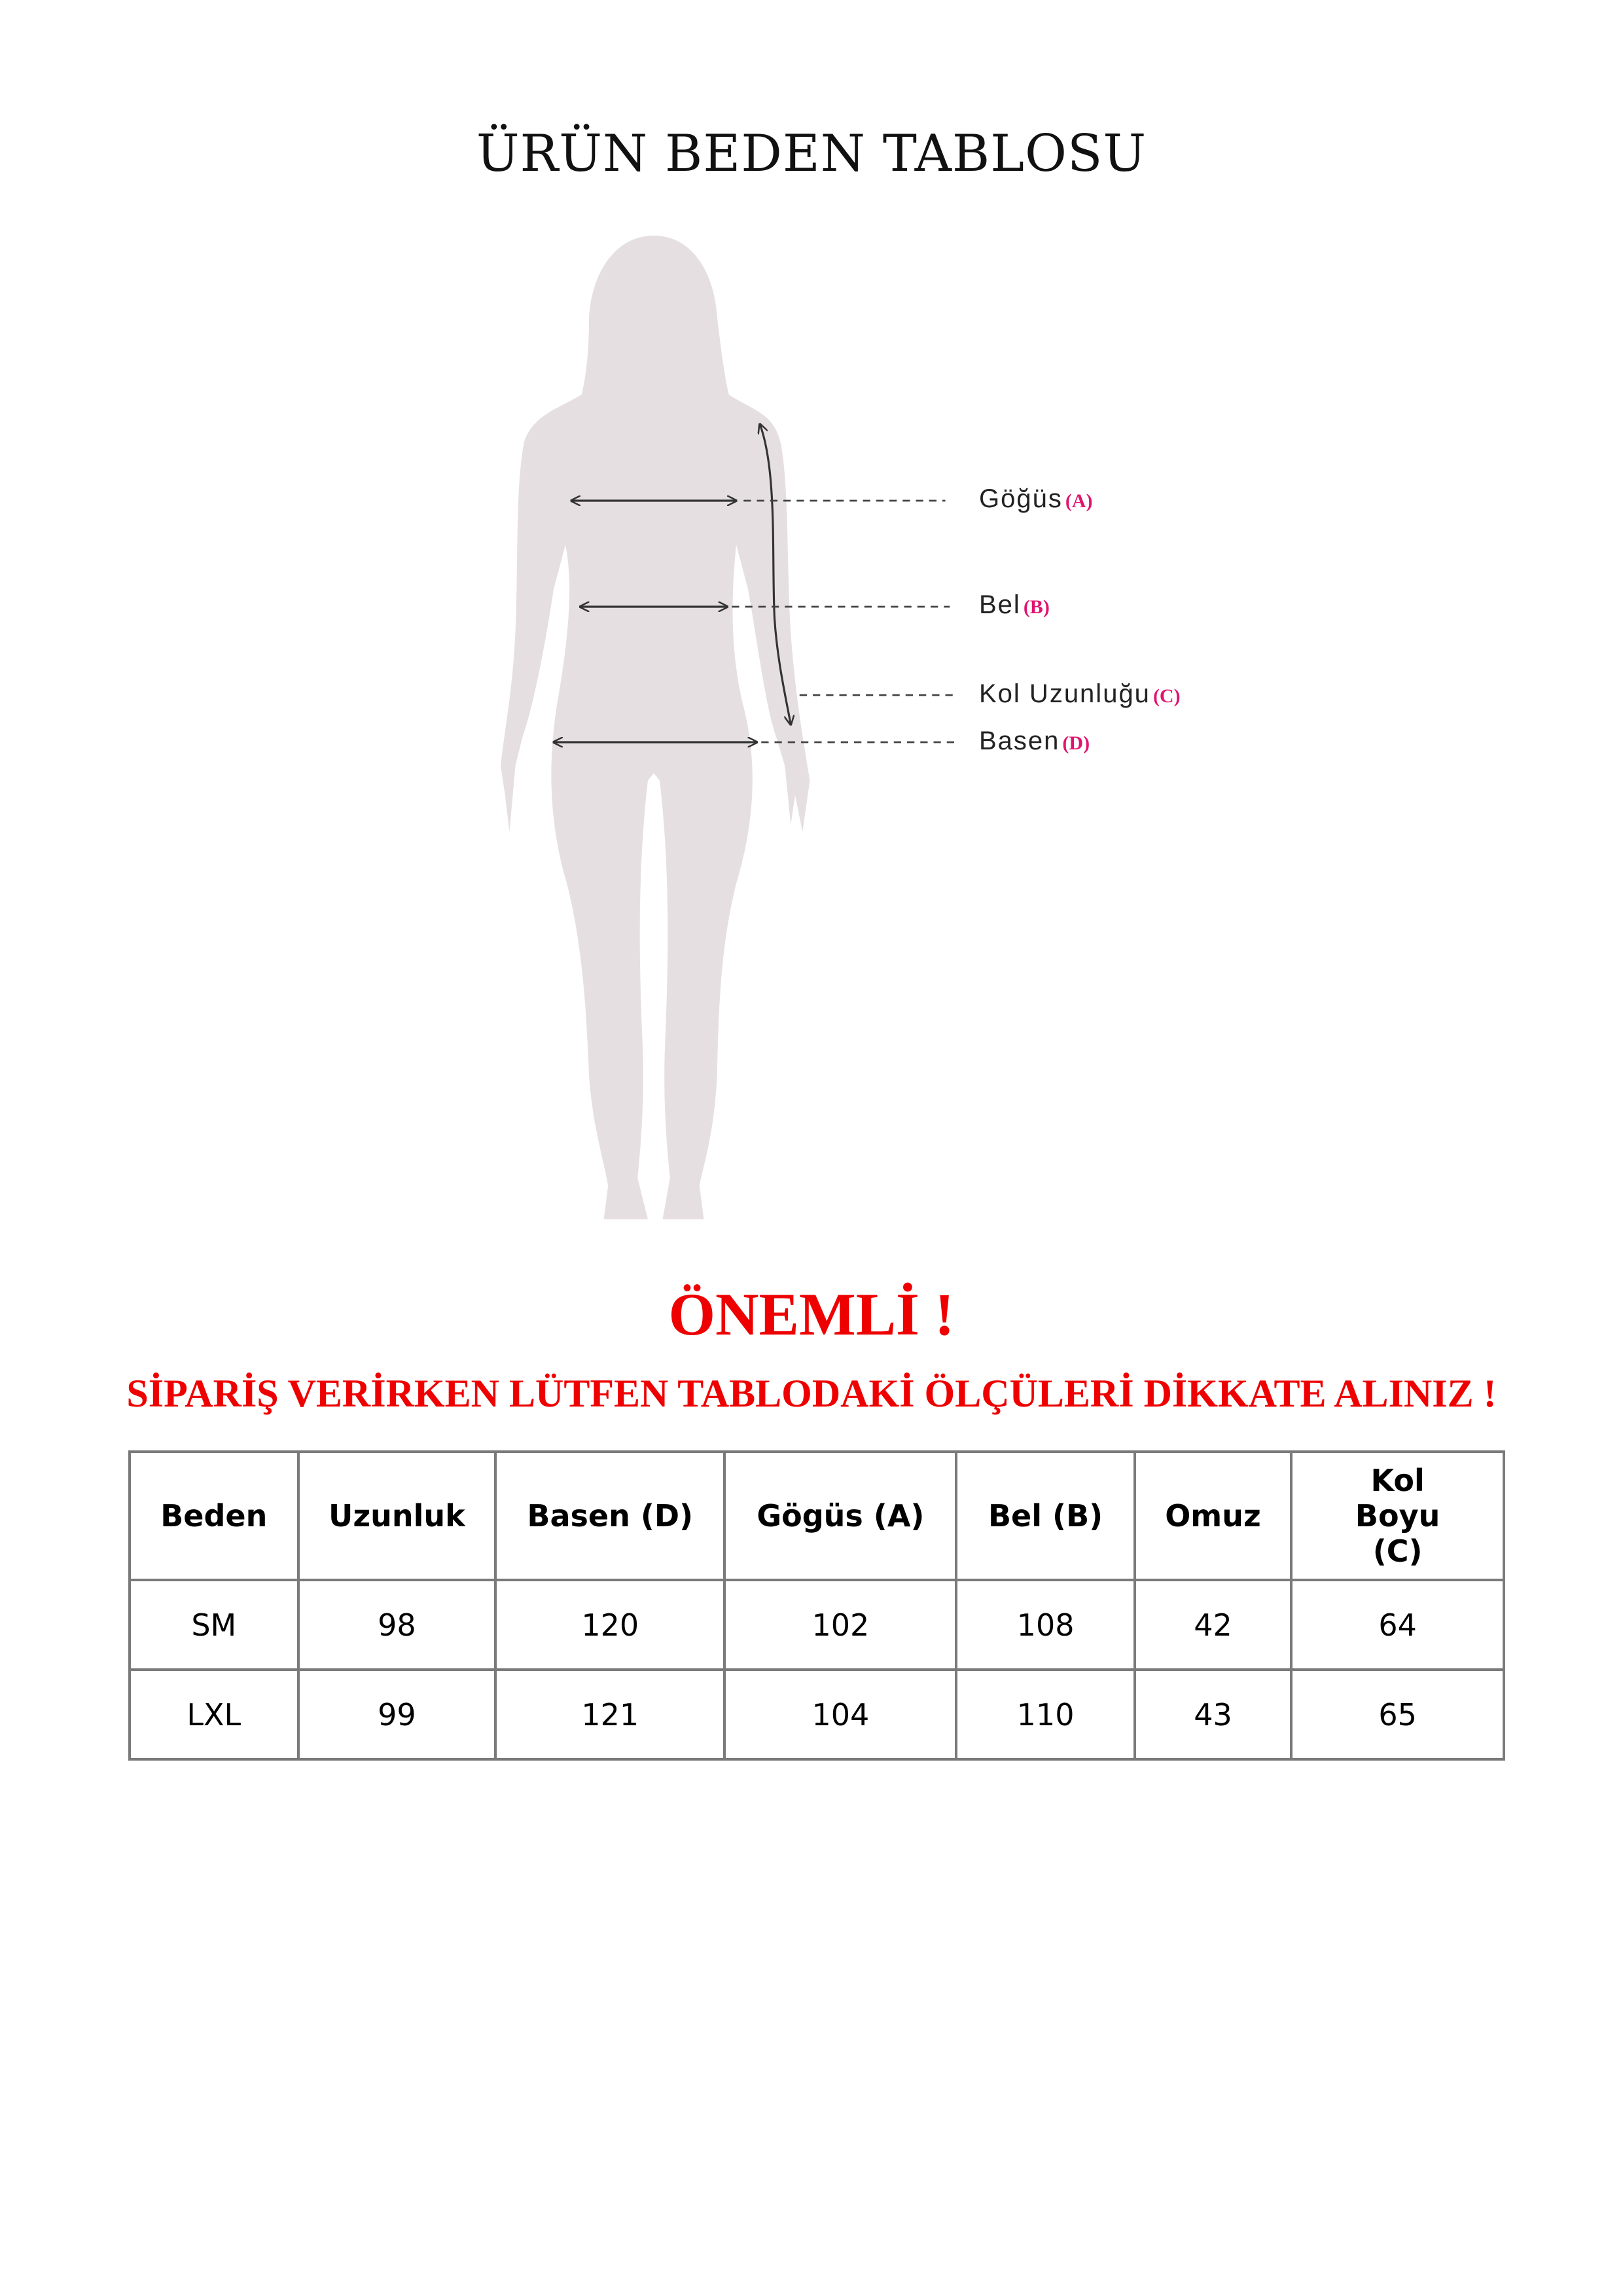  What do you see at coordinates (396, 1515) in the screenshot?
I see `header-cell: Uzunluk` at bounding box center [396, 1515].